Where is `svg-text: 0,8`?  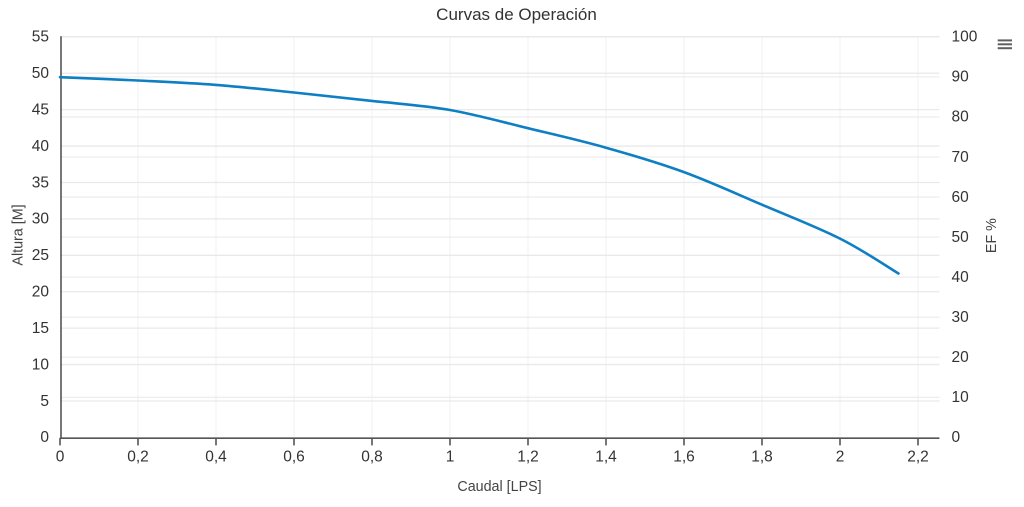
svg-text: 0,8 is located at coordinates (372, 457).